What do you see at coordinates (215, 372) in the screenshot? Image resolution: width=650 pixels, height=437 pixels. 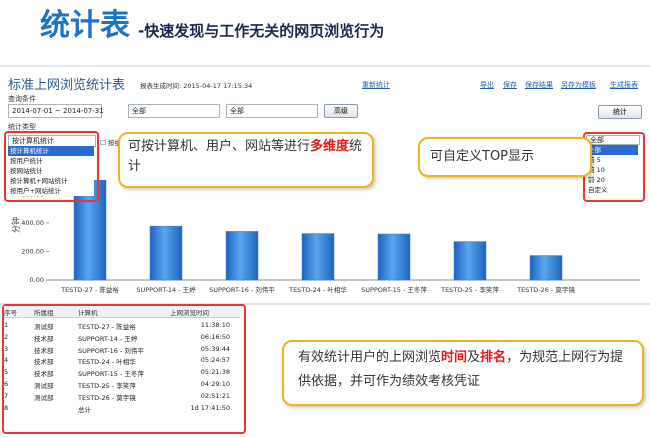 I see `table-cell: 05:21:38` at bounding box center [215, 372].